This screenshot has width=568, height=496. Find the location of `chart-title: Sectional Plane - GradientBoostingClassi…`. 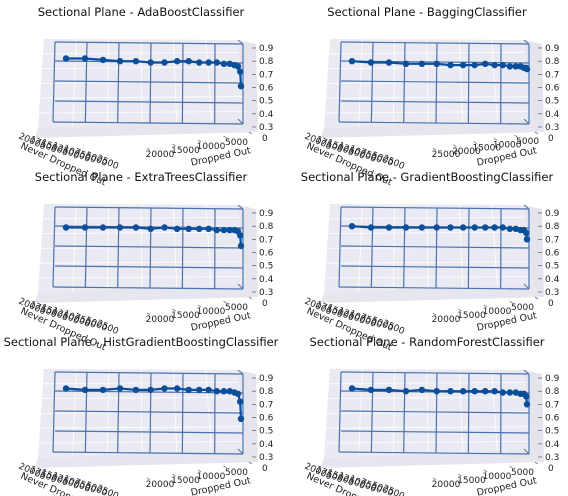

chart-title: Sectional Plane - GradientBoostingClassi… is located at coordinates (427, 177).